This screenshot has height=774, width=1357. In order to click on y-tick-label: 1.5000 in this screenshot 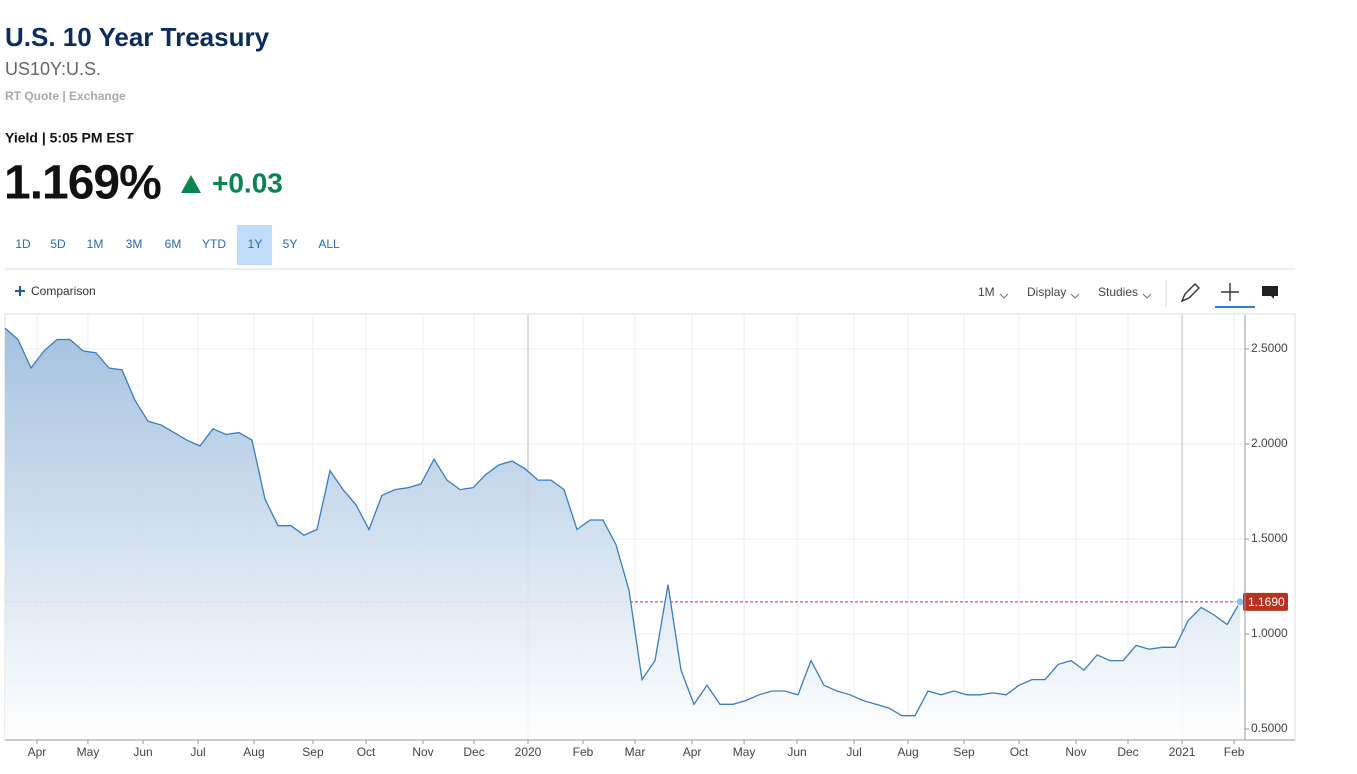, I will do `click(1269, 538)`.